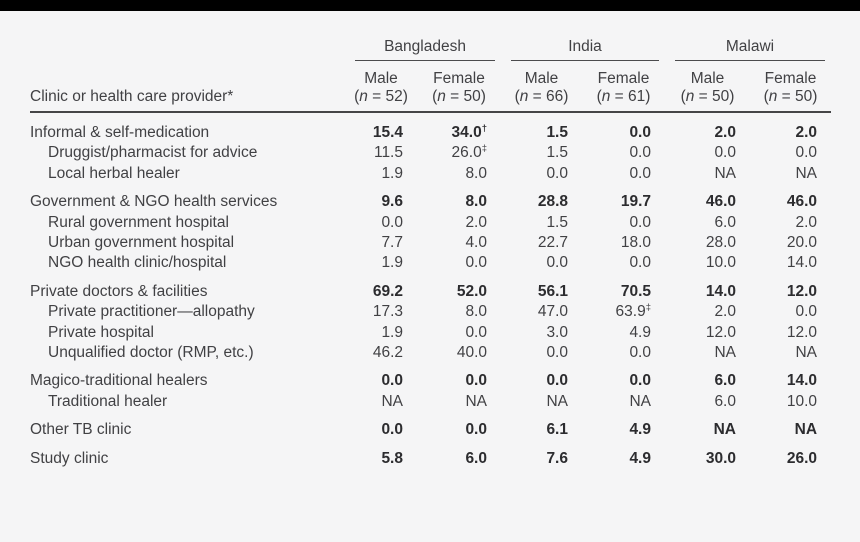 The image size is (860, 542). I want to click on row-label: Traditional healer, so click(108, 401).